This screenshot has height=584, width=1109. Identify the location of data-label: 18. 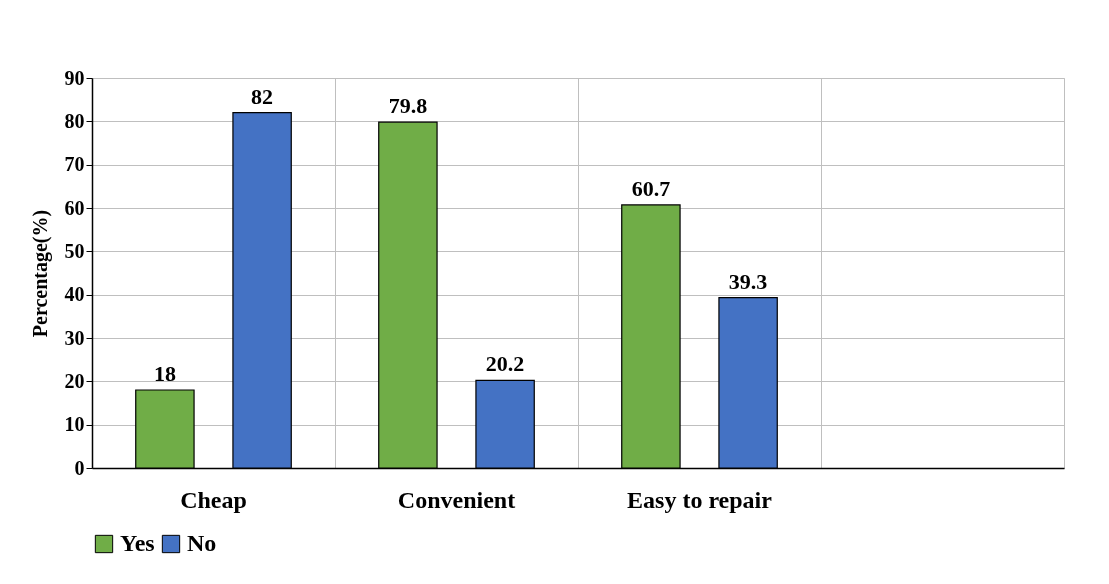
(164, 373).